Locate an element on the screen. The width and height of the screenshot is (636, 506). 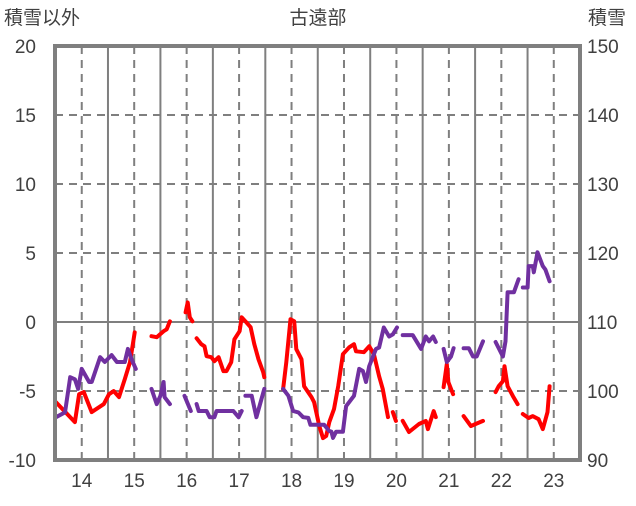
y-left-tick-label: 15 is located at coordinates (25, 116).